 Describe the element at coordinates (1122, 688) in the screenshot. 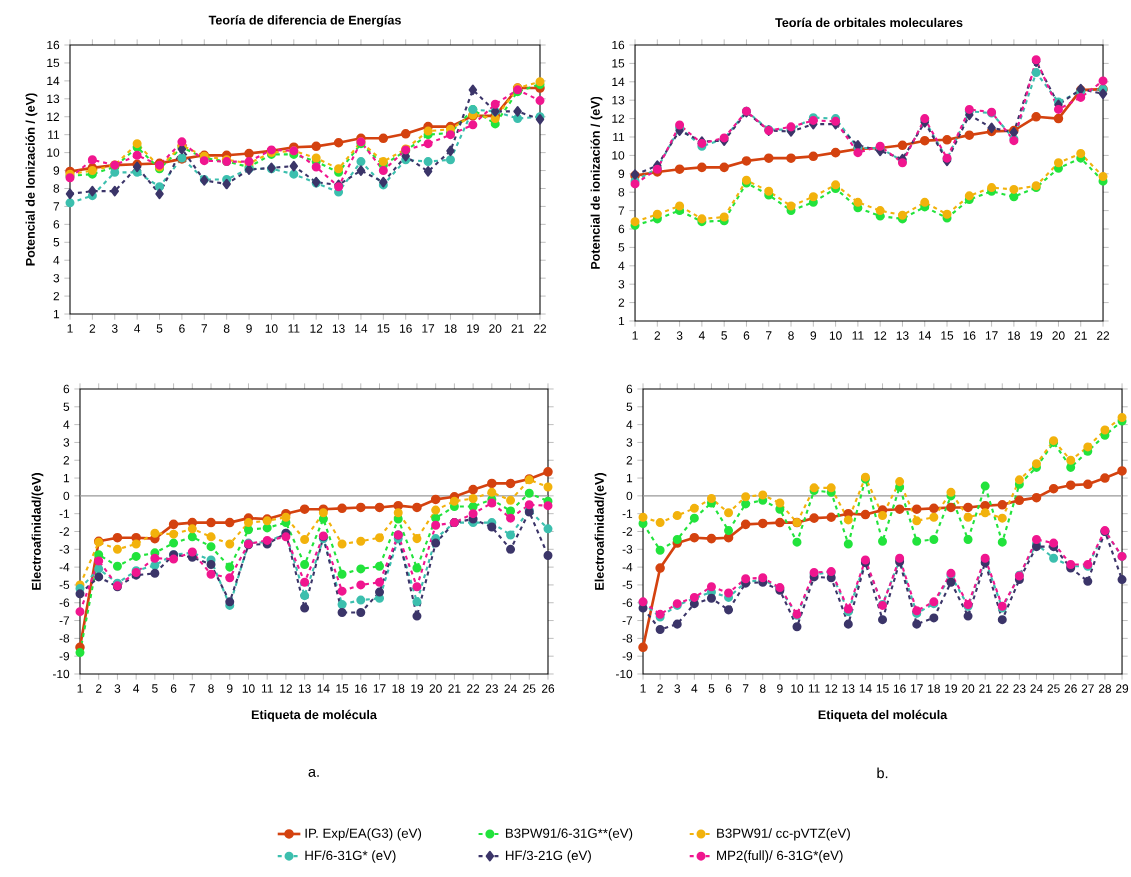

I see `x-tick-label: 29` at that location.